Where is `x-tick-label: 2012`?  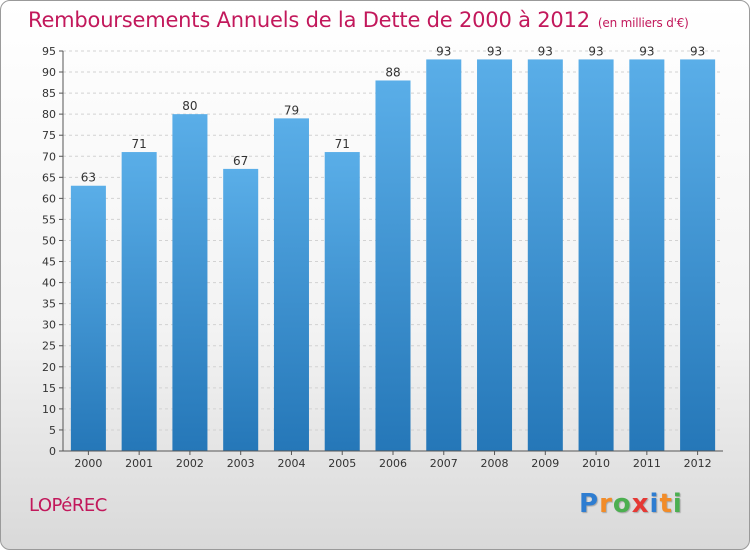 x-tick-label: 2012 is located at coordinates (698, 463).